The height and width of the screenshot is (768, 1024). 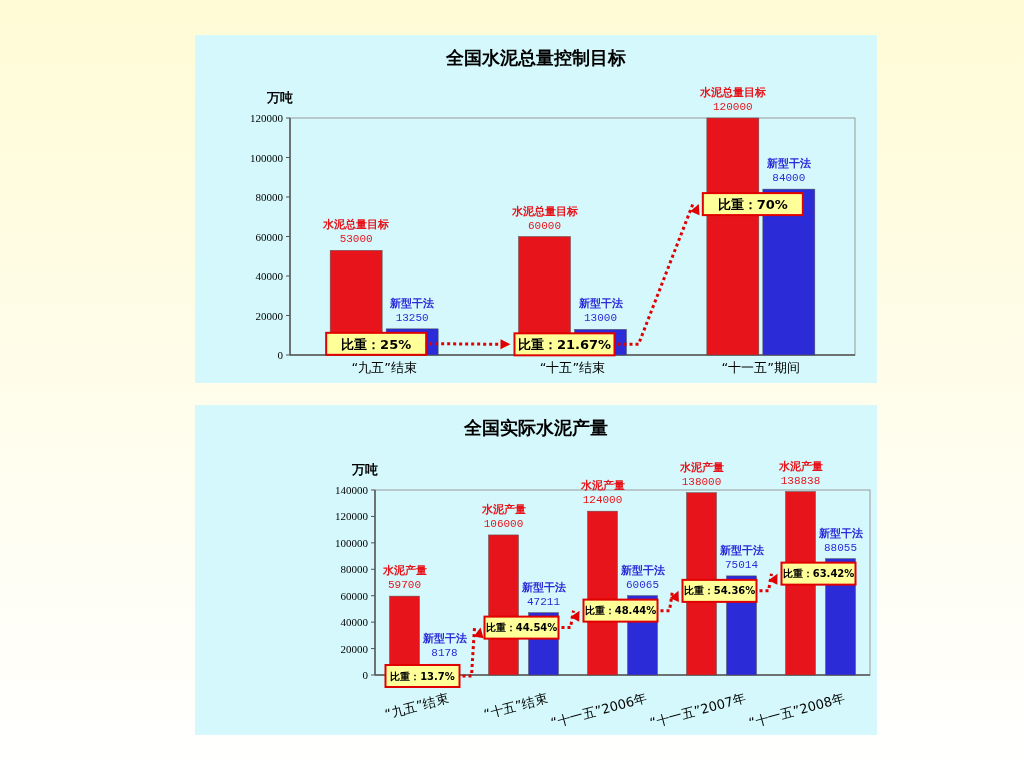 What do you see at coordinates (741, 564) in the screenshot?
I see `data-label: 75014` at bounding box center [741, 564].